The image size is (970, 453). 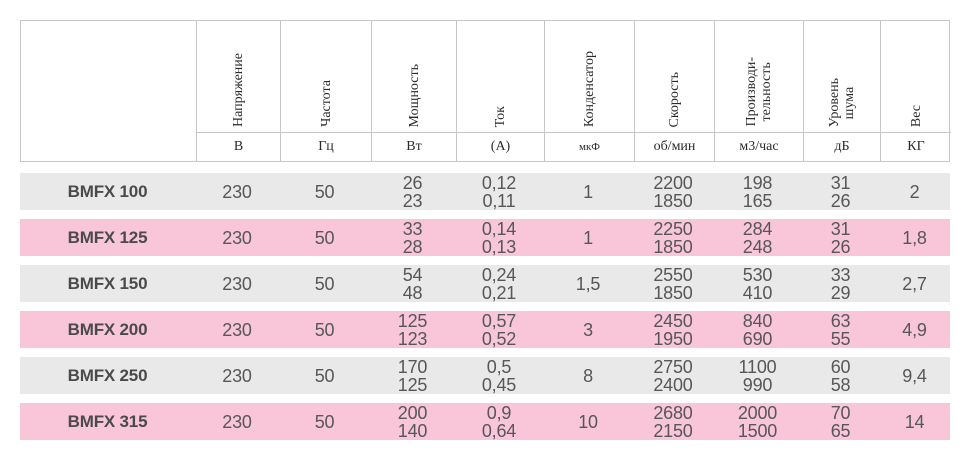 What do you see at coordinates (673, 375) in the screenshot?
I see `cell-speed: 2750 2400` at bounding box center [673, 375].